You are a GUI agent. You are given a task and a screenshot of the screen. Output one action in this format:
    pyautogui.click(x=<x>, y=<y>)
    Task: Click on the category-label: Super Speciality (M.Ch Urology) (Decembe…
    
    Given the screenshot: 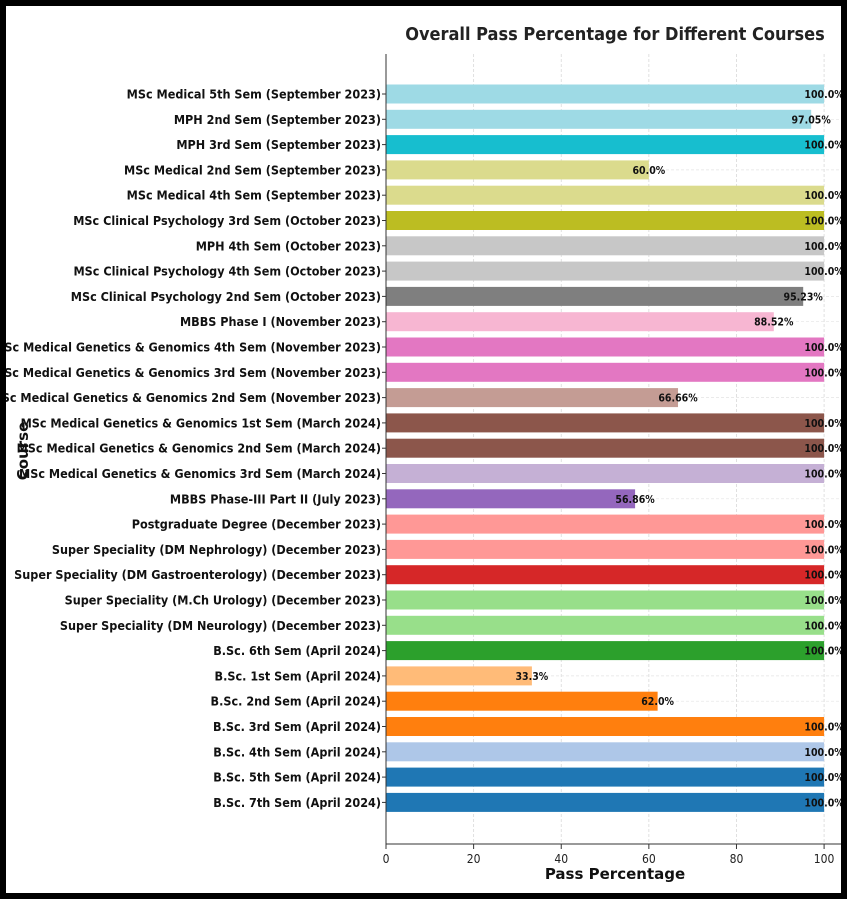 What is the action you would take?
    pyautogui.click(x=223, y=600)
    